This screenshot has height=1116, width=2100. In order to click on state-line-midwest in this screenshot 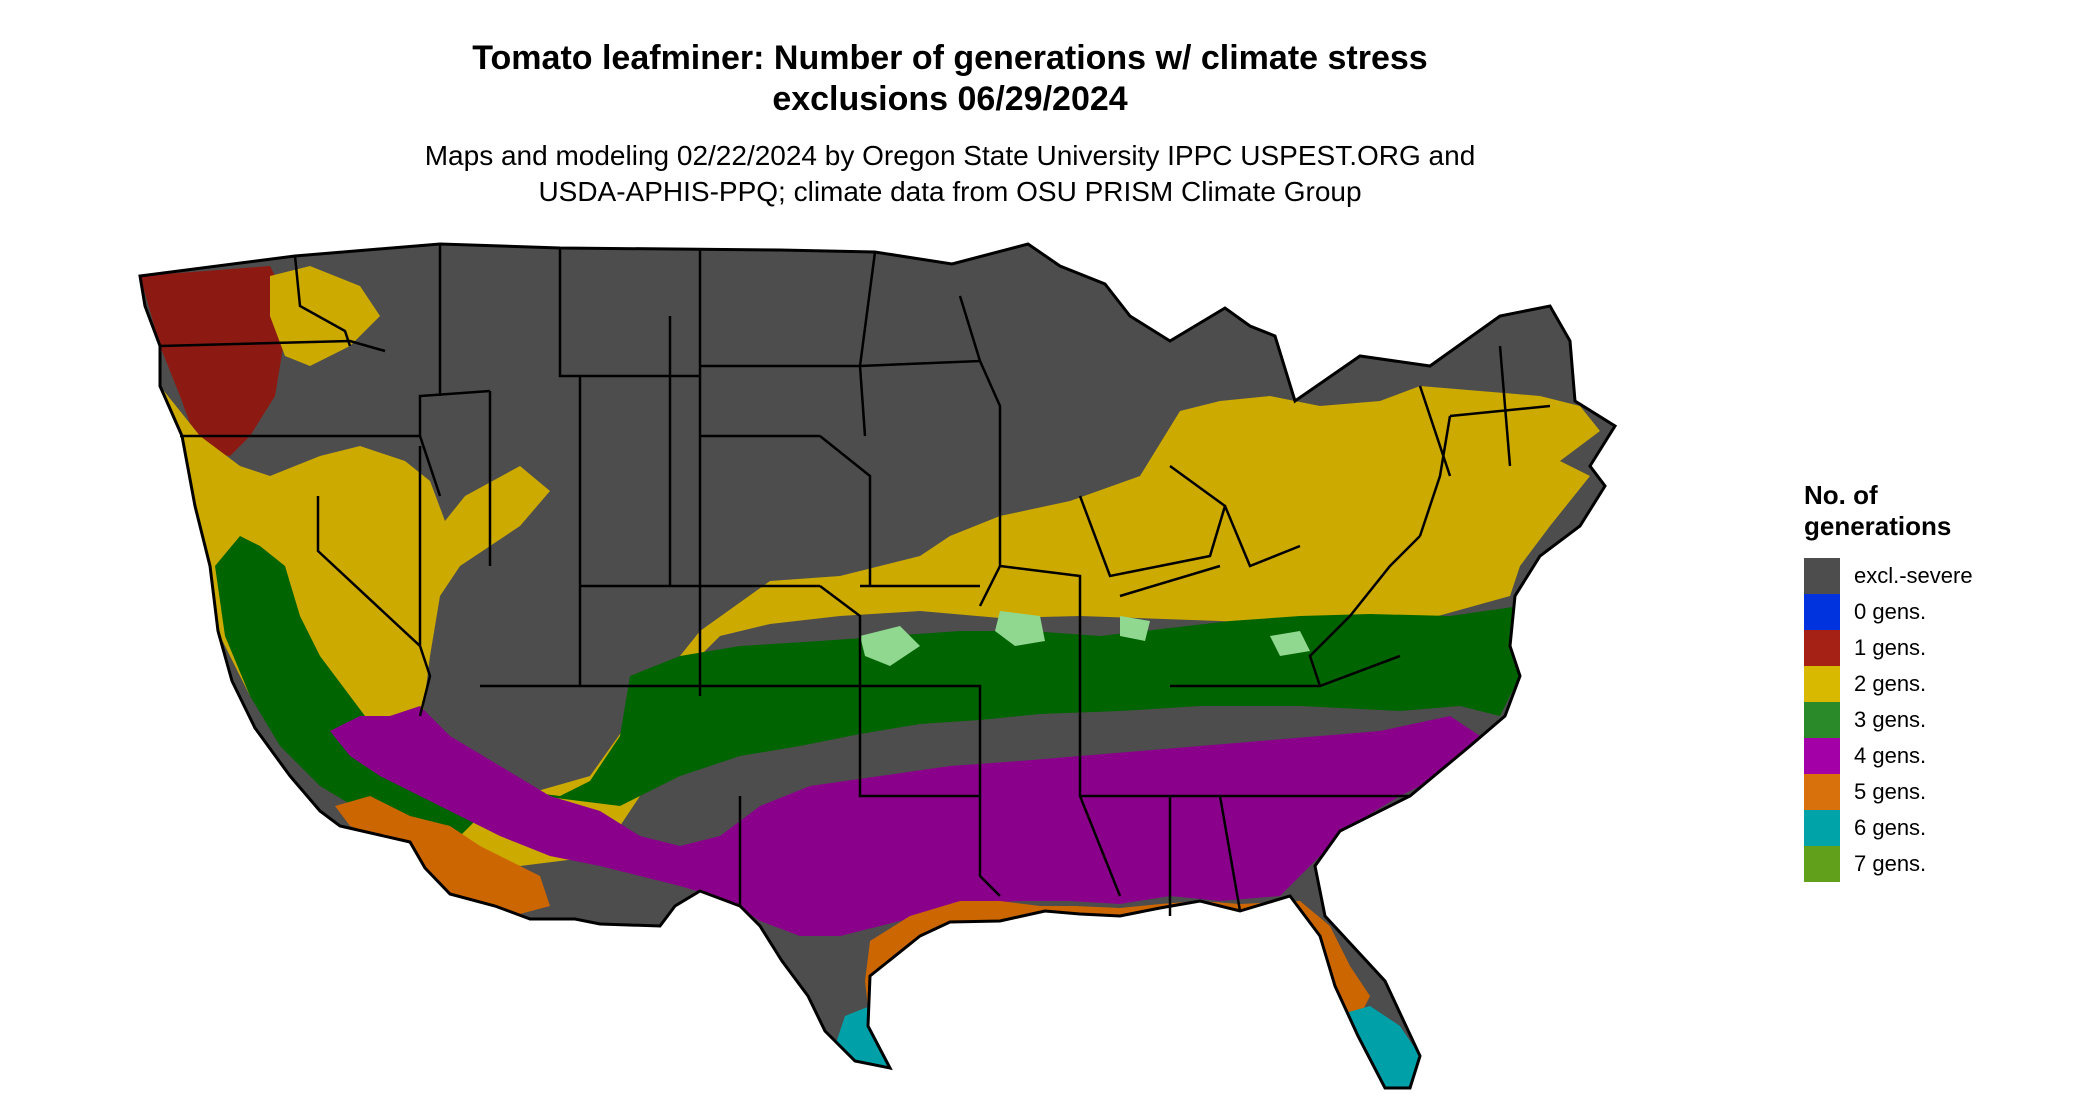, I will do `click(1080, 545)`.